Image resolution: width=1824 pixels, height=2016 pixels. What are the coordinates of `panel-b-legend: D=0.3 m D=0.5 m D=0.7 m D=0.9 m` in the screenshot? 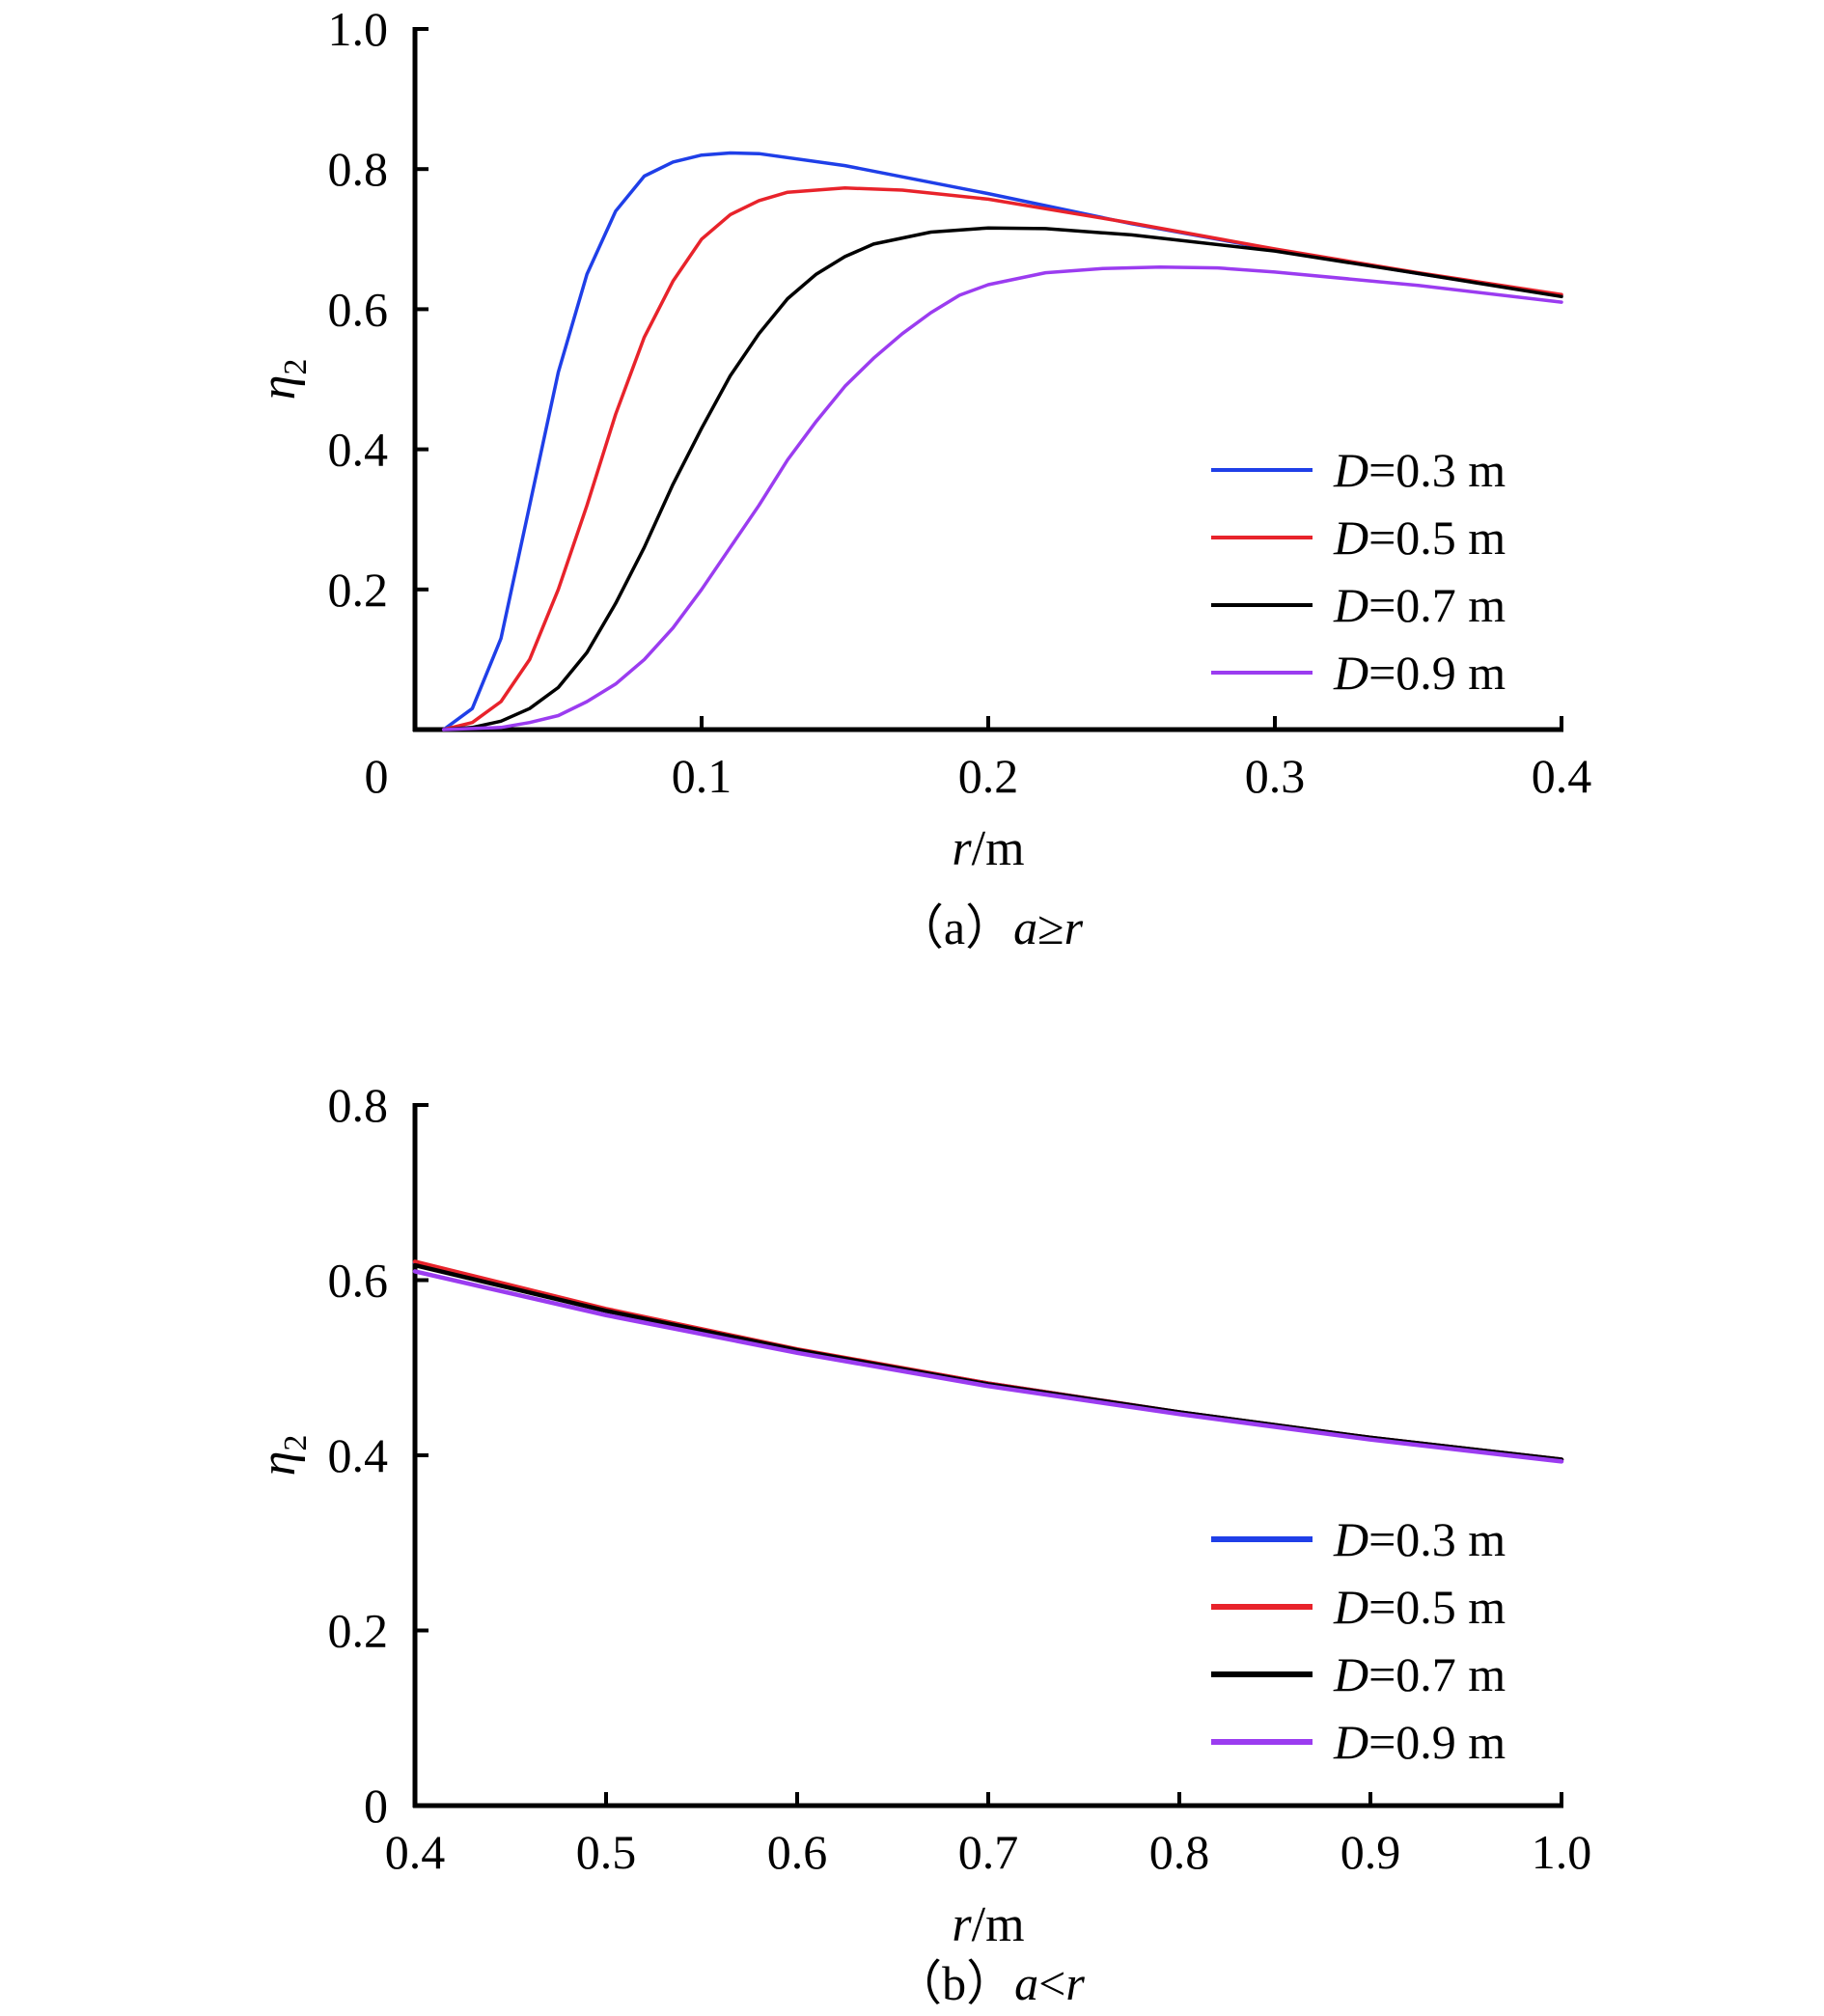 It's located at (1358, 1640).